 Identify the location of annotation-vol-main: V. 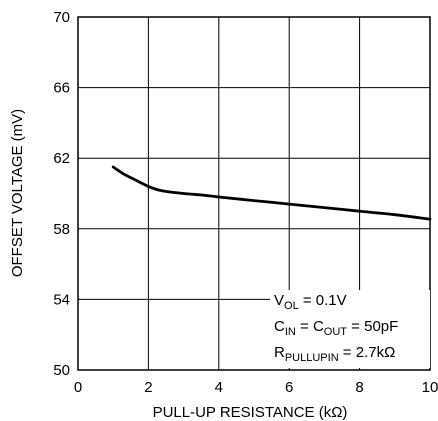
(279, 300).